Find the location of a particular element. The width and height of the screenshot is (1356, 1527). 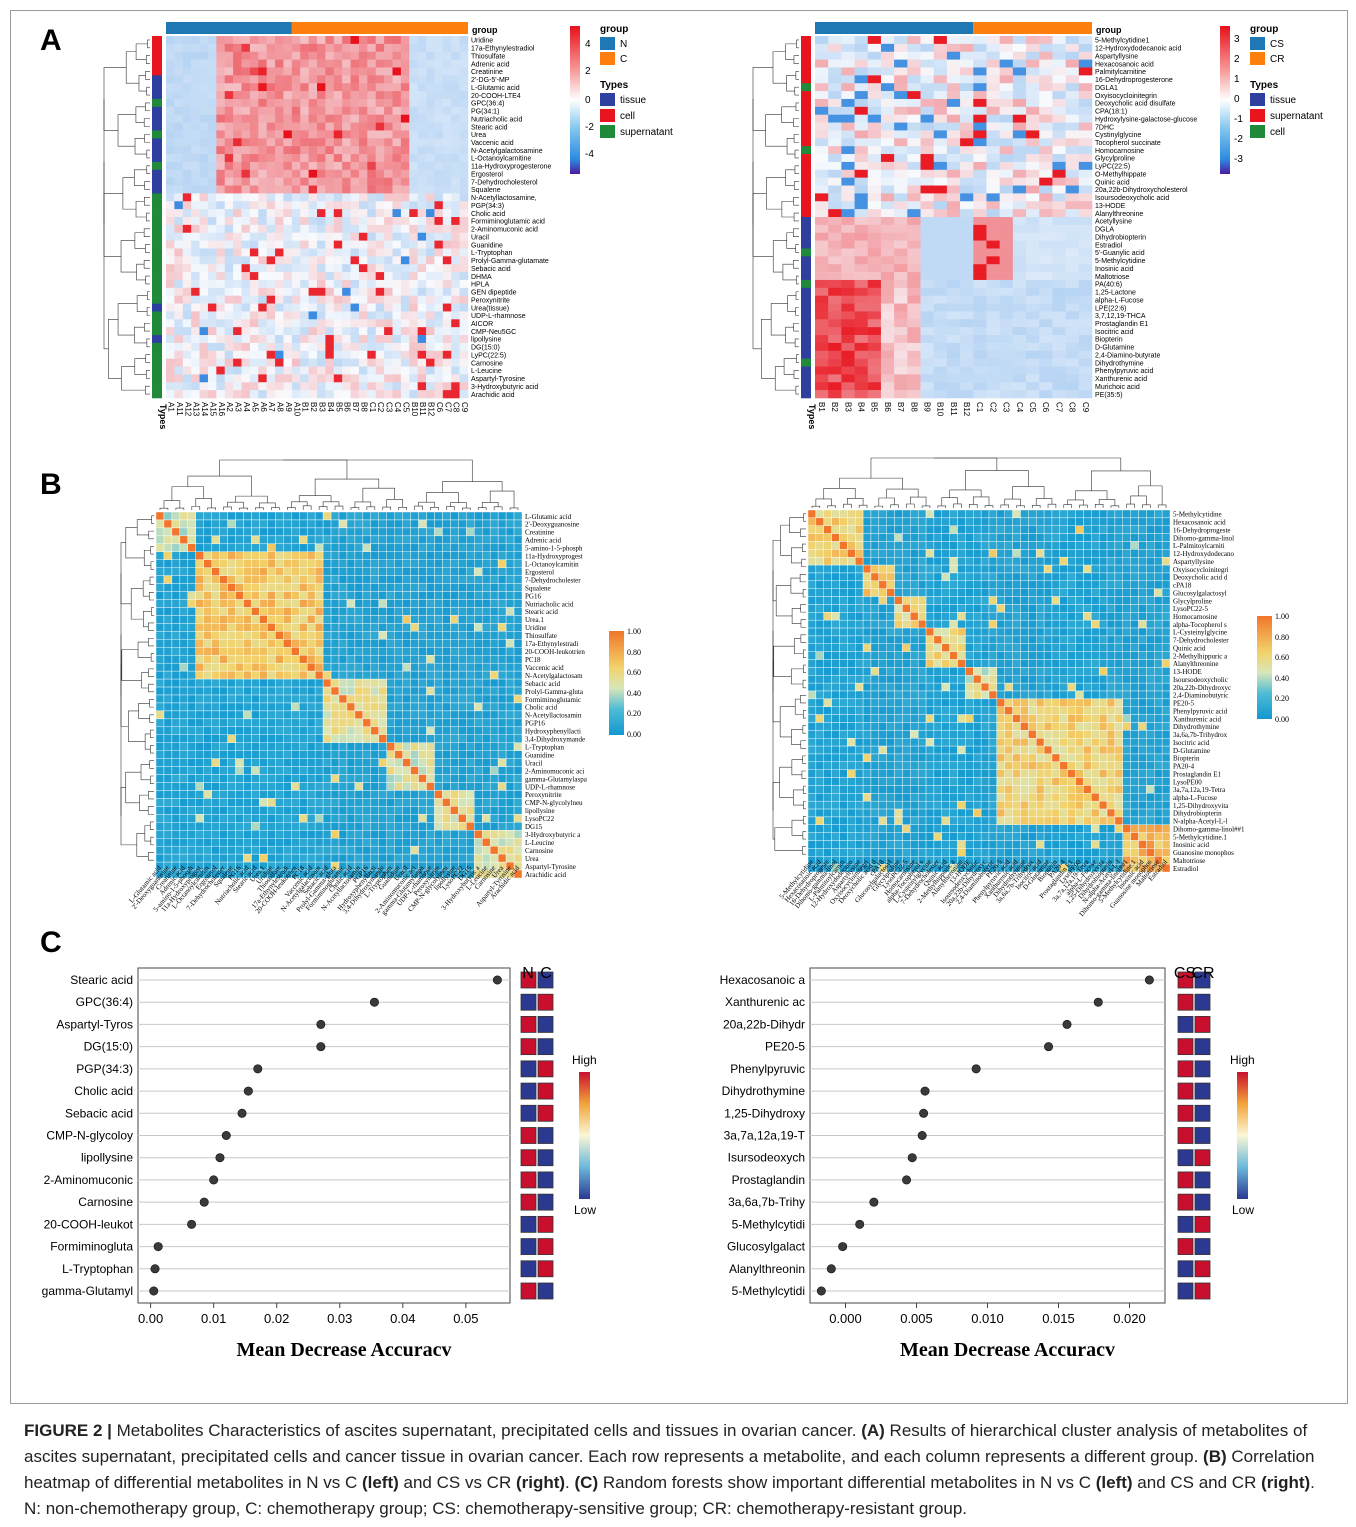

legend-swatch-n is located at coordinates (607, 43).